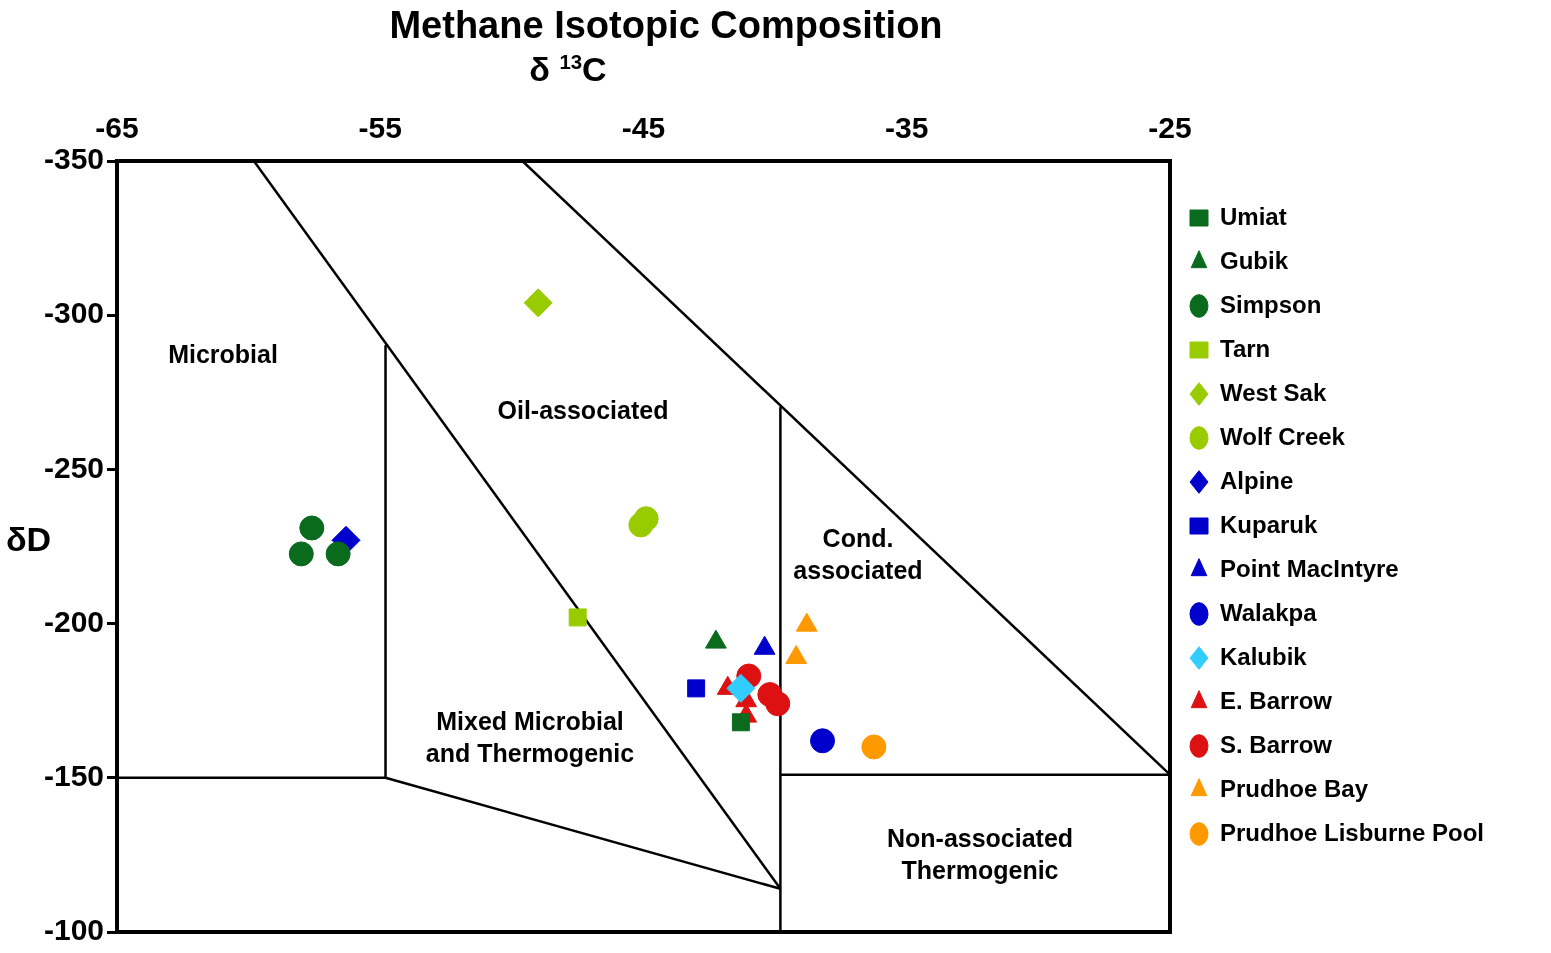 This screenshot has height=953, width=1551. Describe the element at coordinates (1294, 788) in the screenshot. I see `legend-label: Prudhoe Bay` at that location.